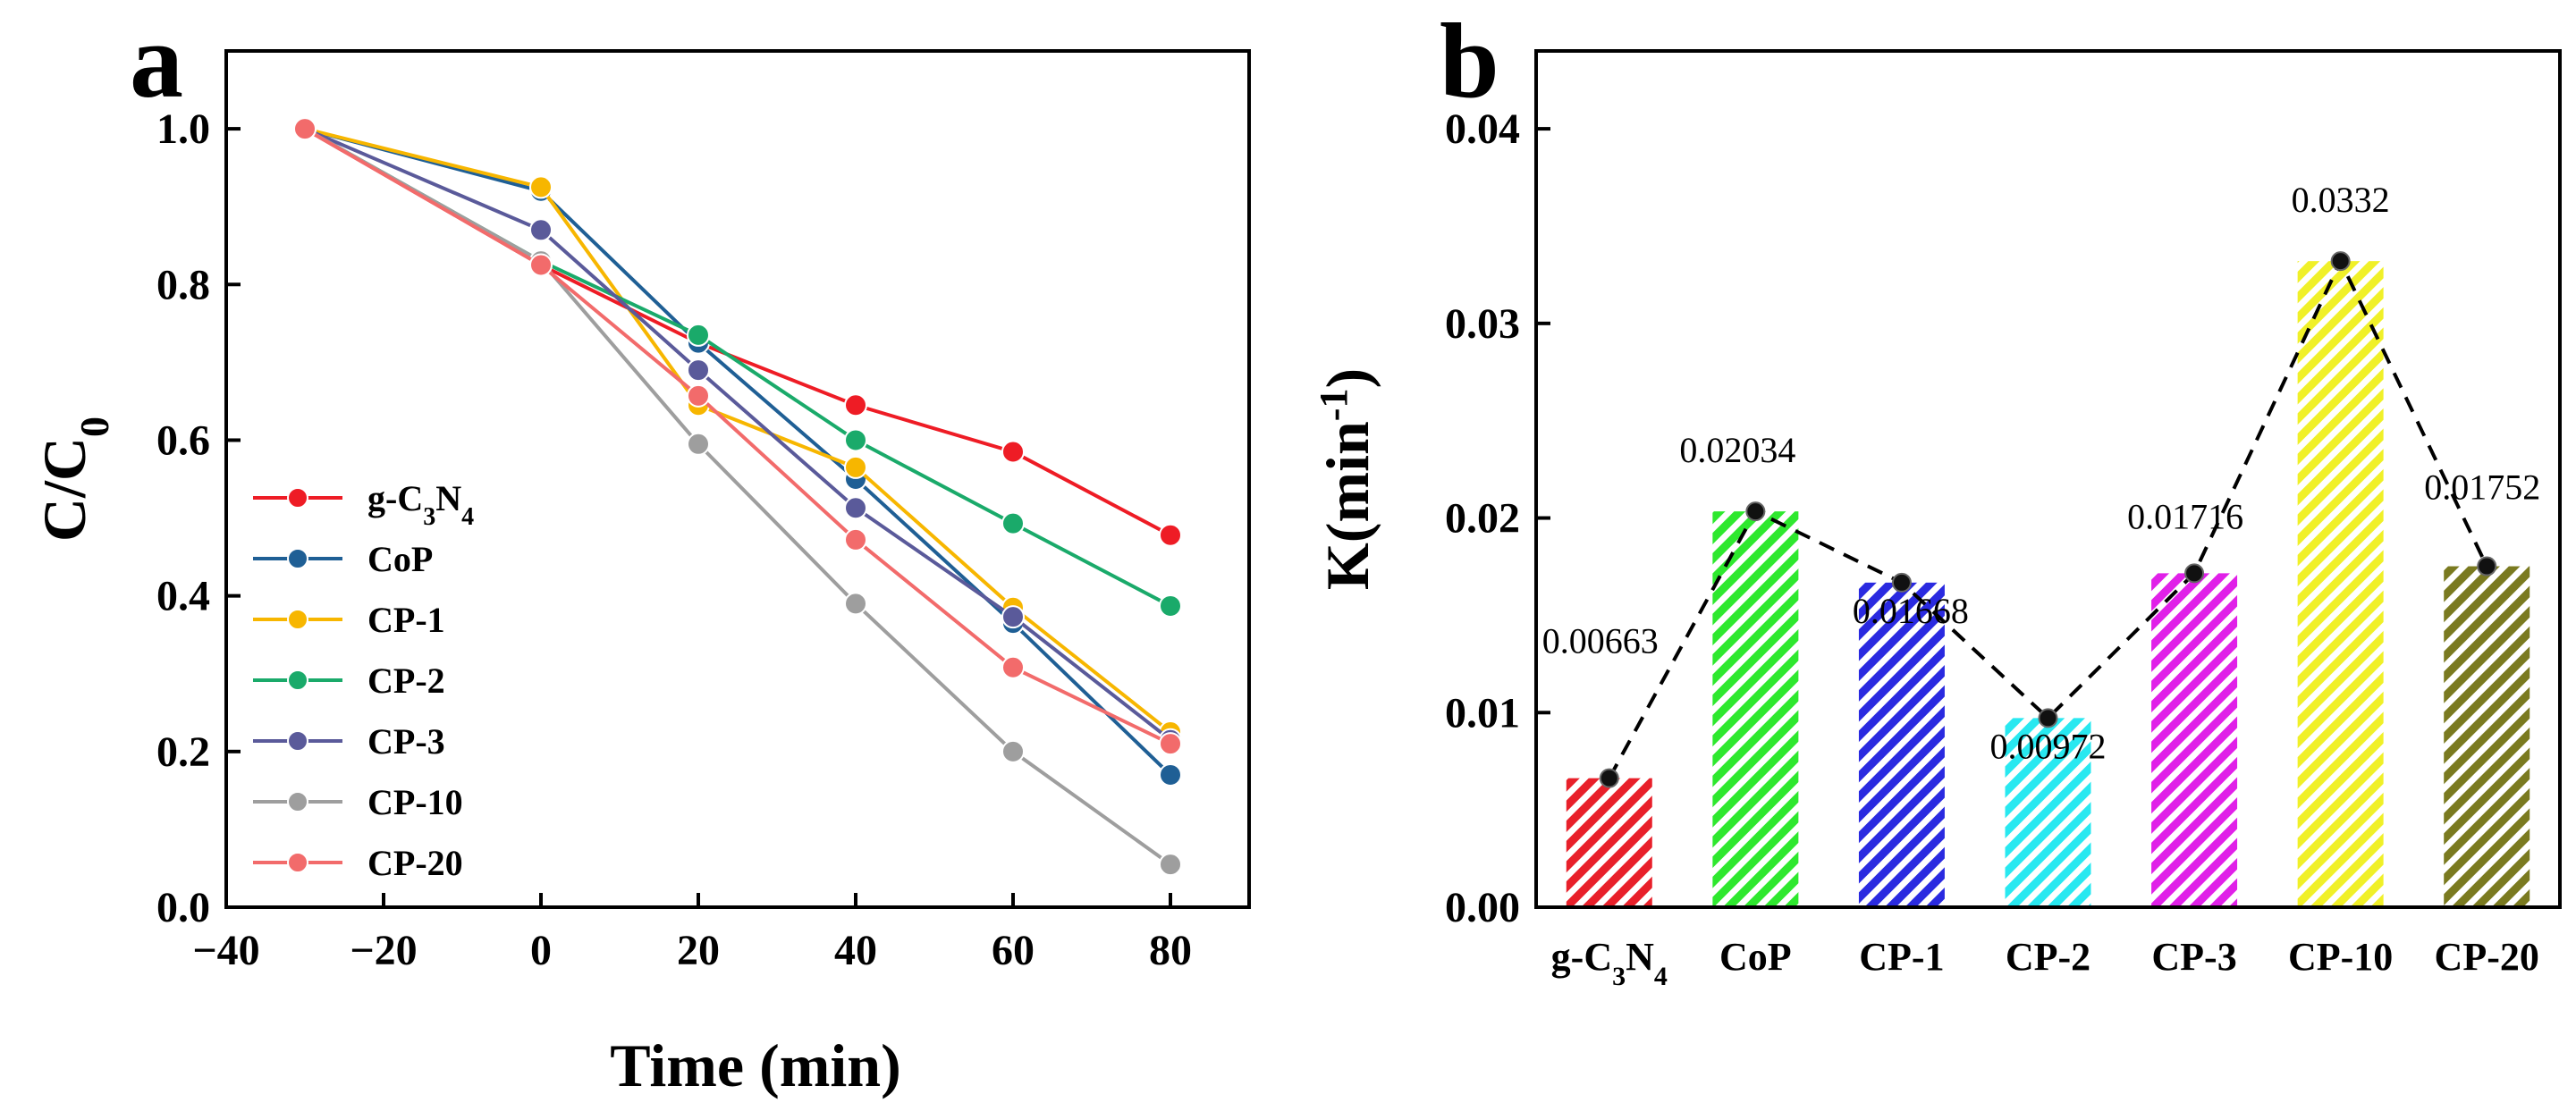  What do you see at coordinates (198, 518) in the screenshot?
I see `y-axis-a: 0.0 0.2 0.4 0.6 0.8 1.0` at bounding box center [198, 518].